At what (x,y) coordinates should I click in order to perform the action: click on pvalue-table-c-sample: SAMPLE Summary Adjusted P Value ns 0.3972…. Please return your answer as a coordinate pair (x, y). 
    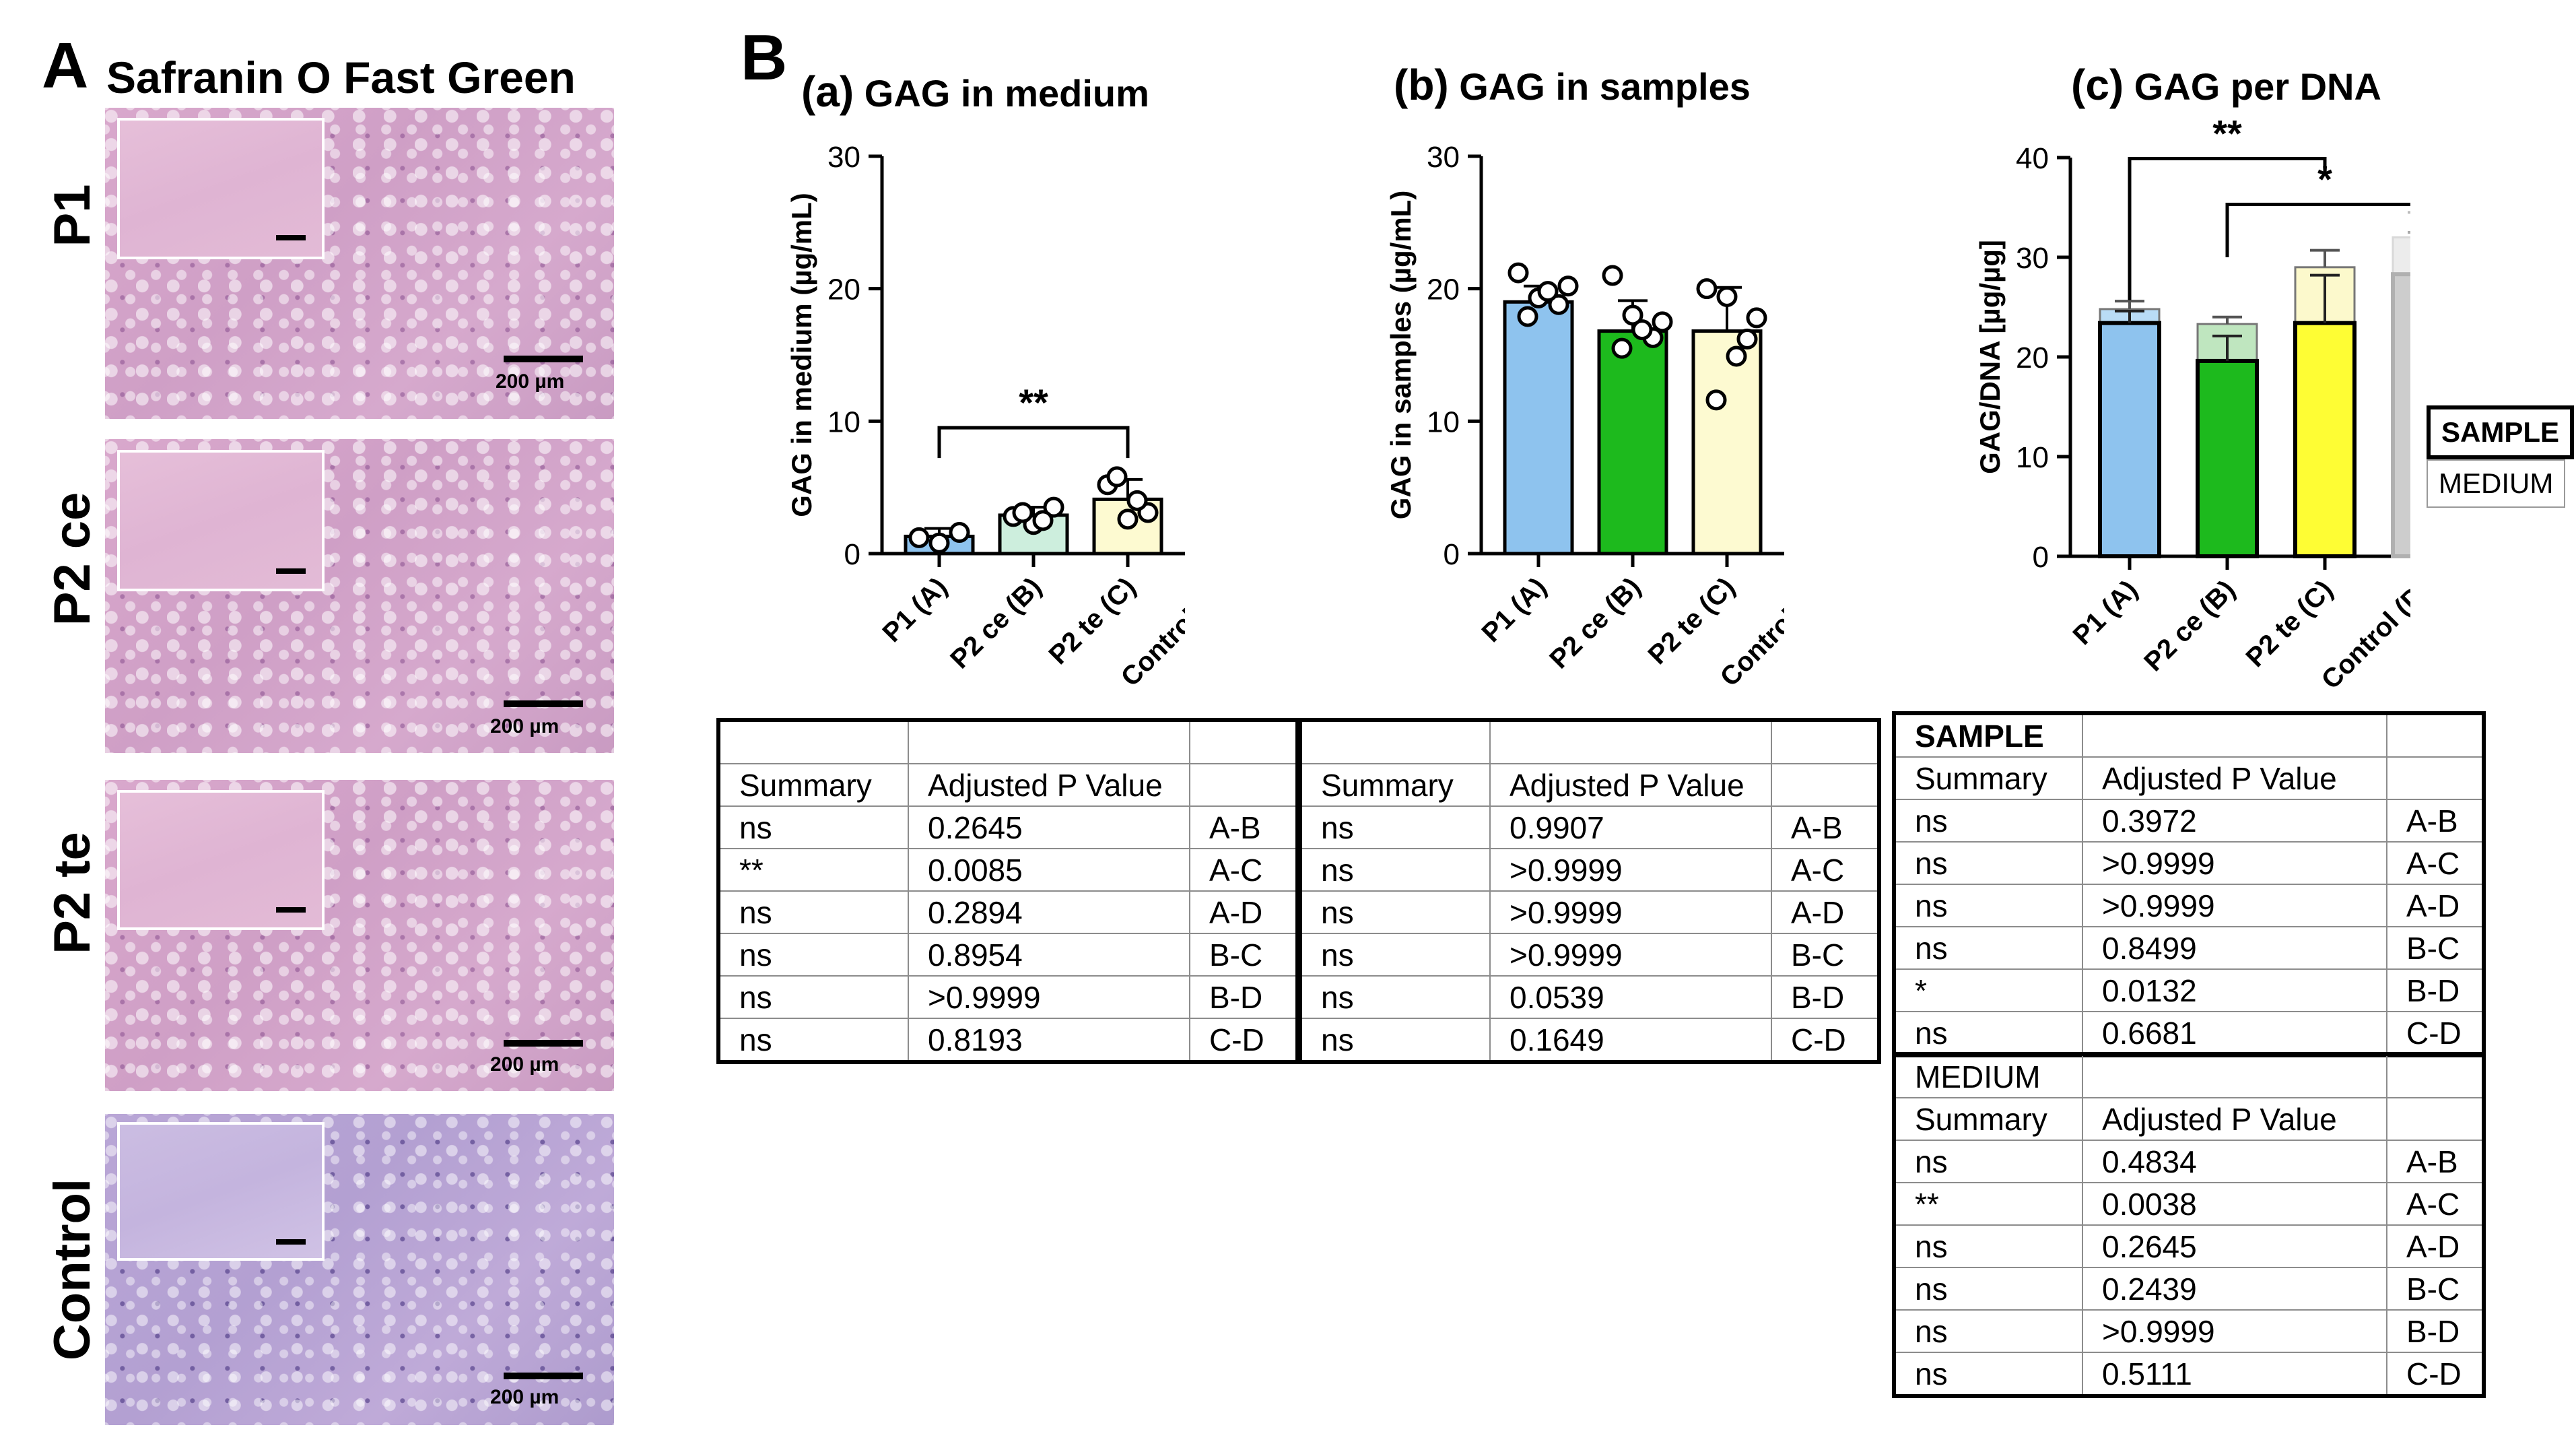
    Looking at the image, I should click on (2189, 884).